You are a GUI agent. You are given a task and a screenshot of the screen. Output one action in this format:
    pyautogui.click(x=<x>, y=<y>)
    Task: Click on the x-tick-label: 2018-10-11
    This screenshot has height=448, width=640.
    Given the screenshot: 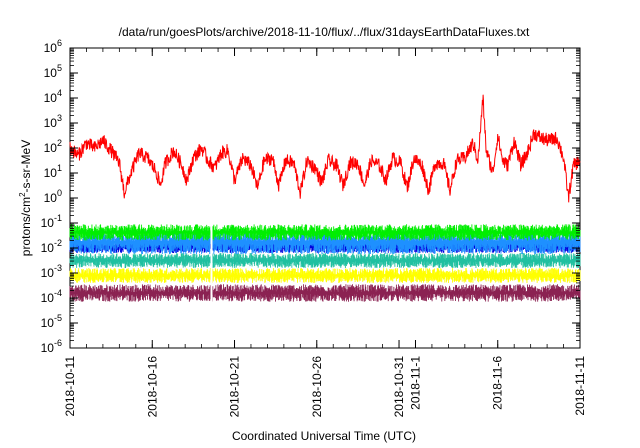 What is the action you would take?
    pyautogui.click(x=70, y=386)
    